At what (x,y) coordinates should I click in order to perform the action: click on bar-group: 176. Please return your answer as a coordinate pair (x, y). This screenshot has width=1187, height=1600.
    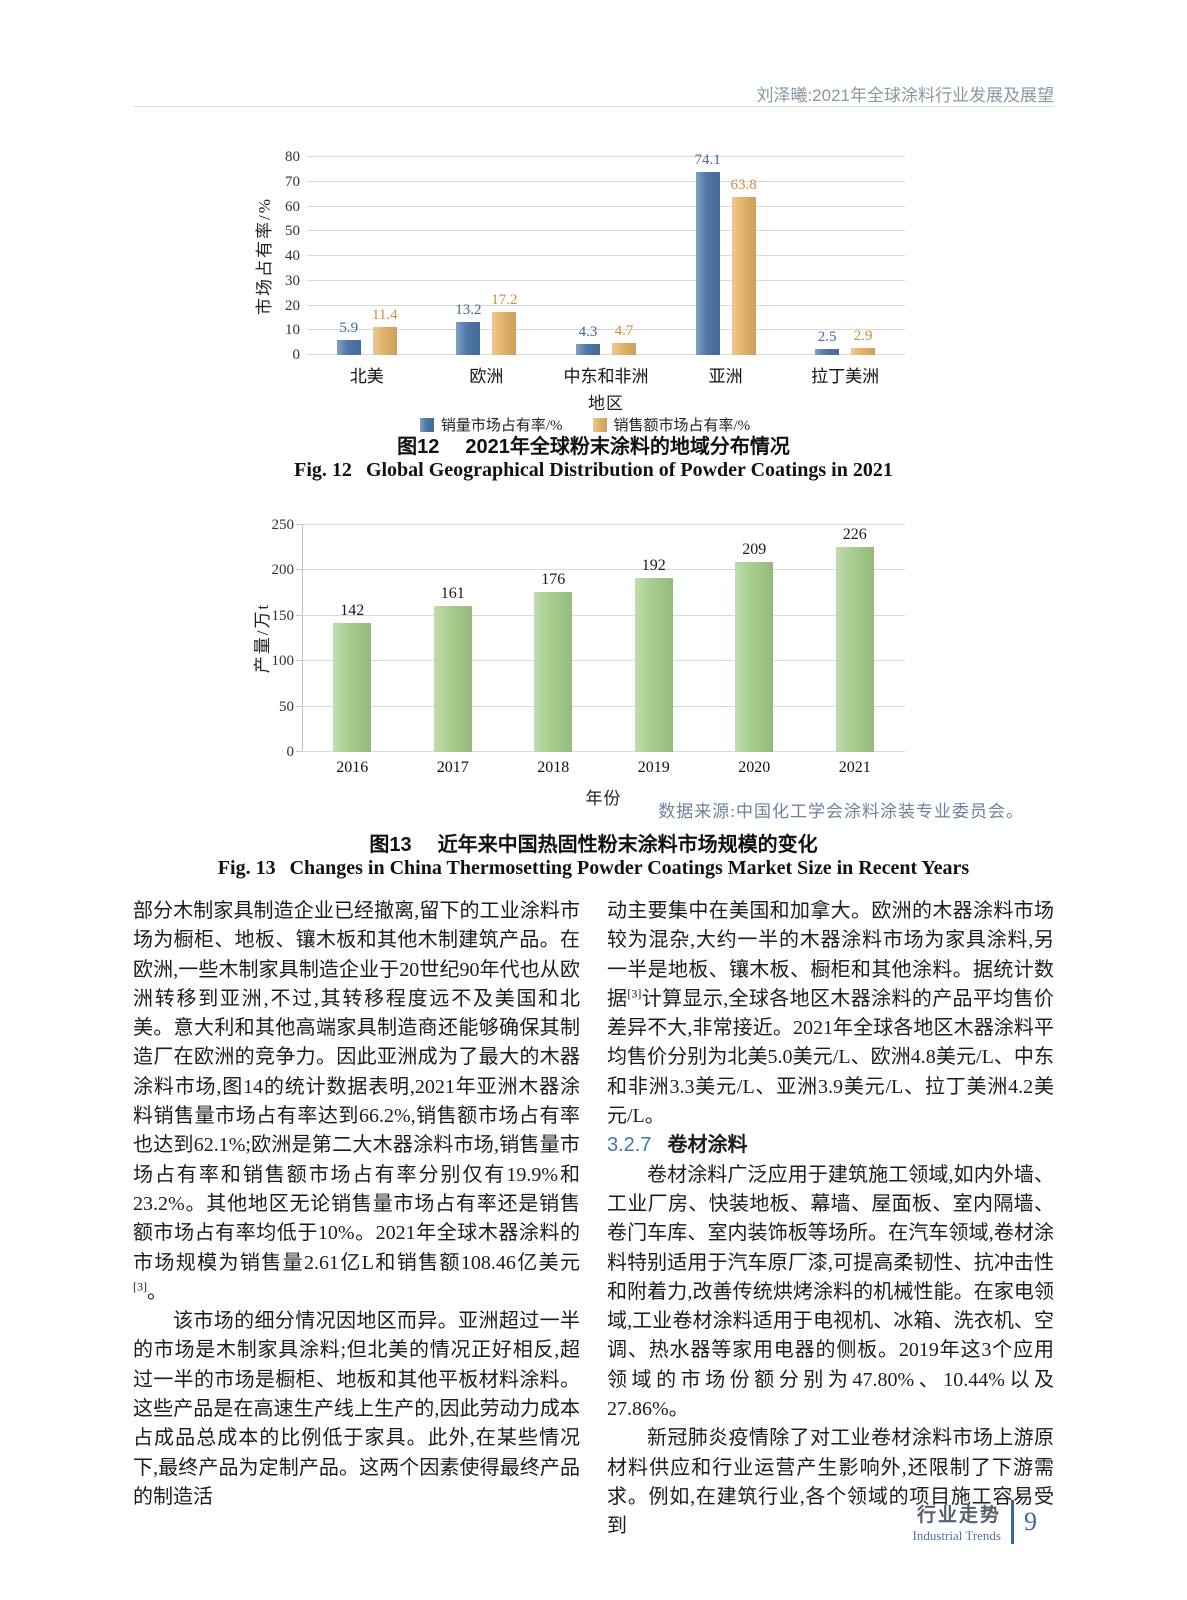
    Looking at the image, I should click on (553, 638).